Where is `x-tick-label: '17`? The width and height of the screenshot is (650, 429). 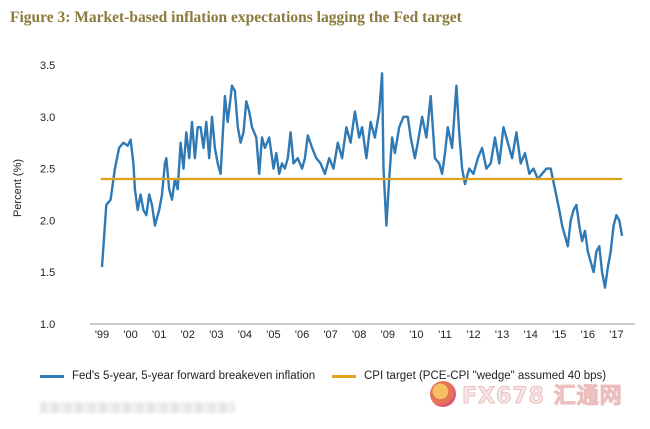
x-tick-label: '17 is located at coordinates (616, 335).